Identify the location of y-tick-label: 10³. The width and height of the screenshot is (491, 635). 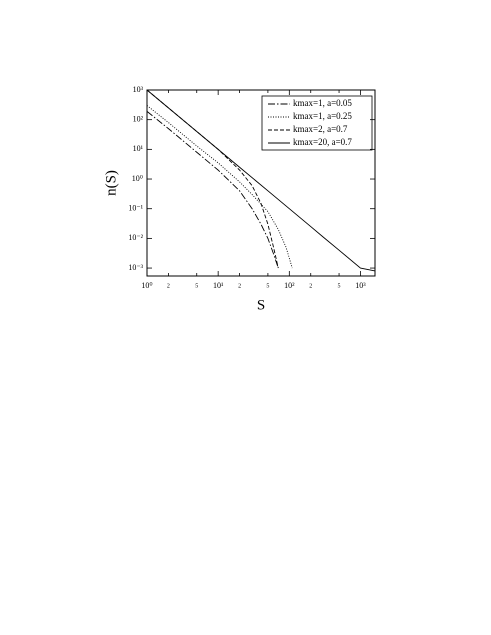
(138, 89).